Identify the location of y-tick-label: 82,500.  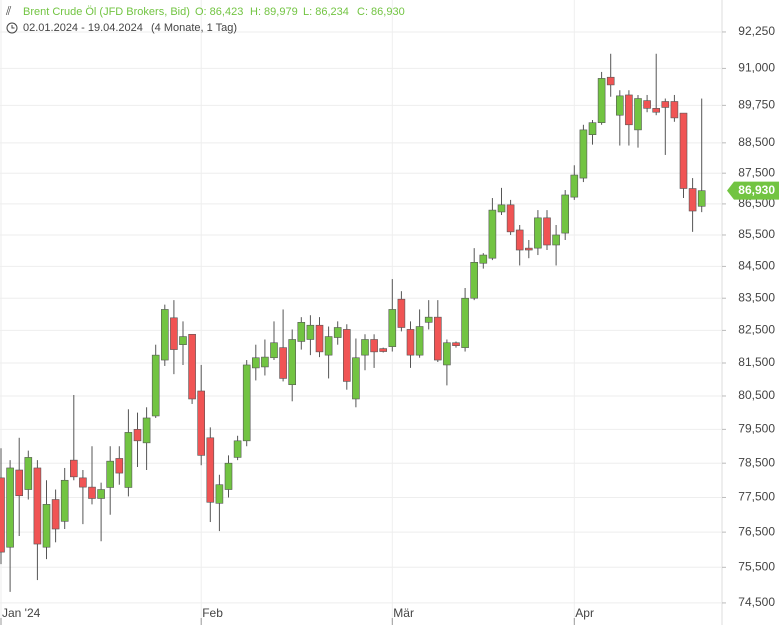
(756, 330).